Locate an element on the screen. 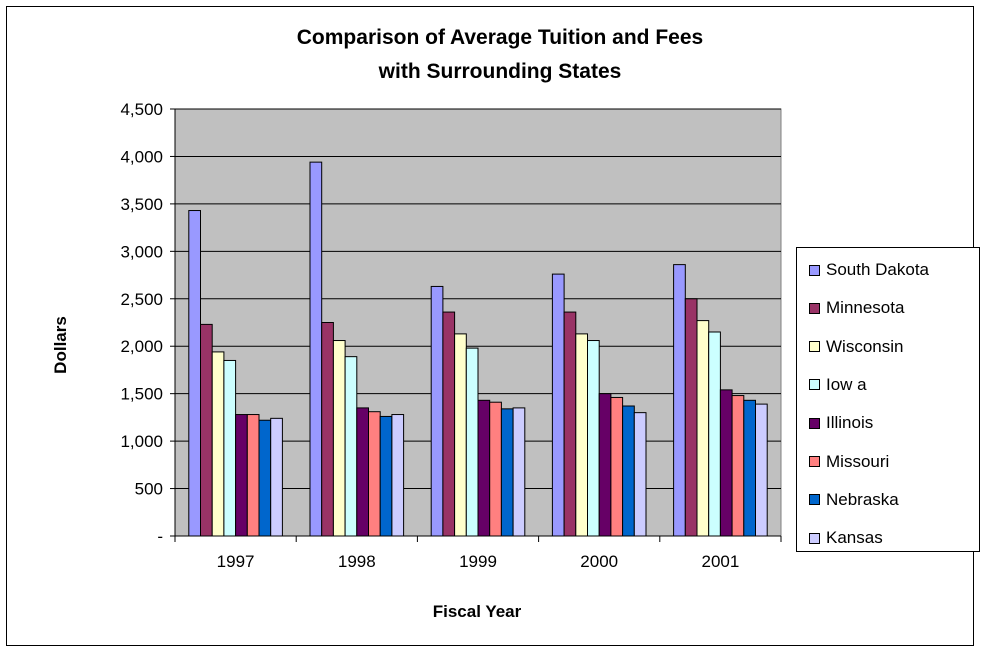 This screenshot has width=982, height=651. y-tick-label: - is located at coordinates (160, 536).